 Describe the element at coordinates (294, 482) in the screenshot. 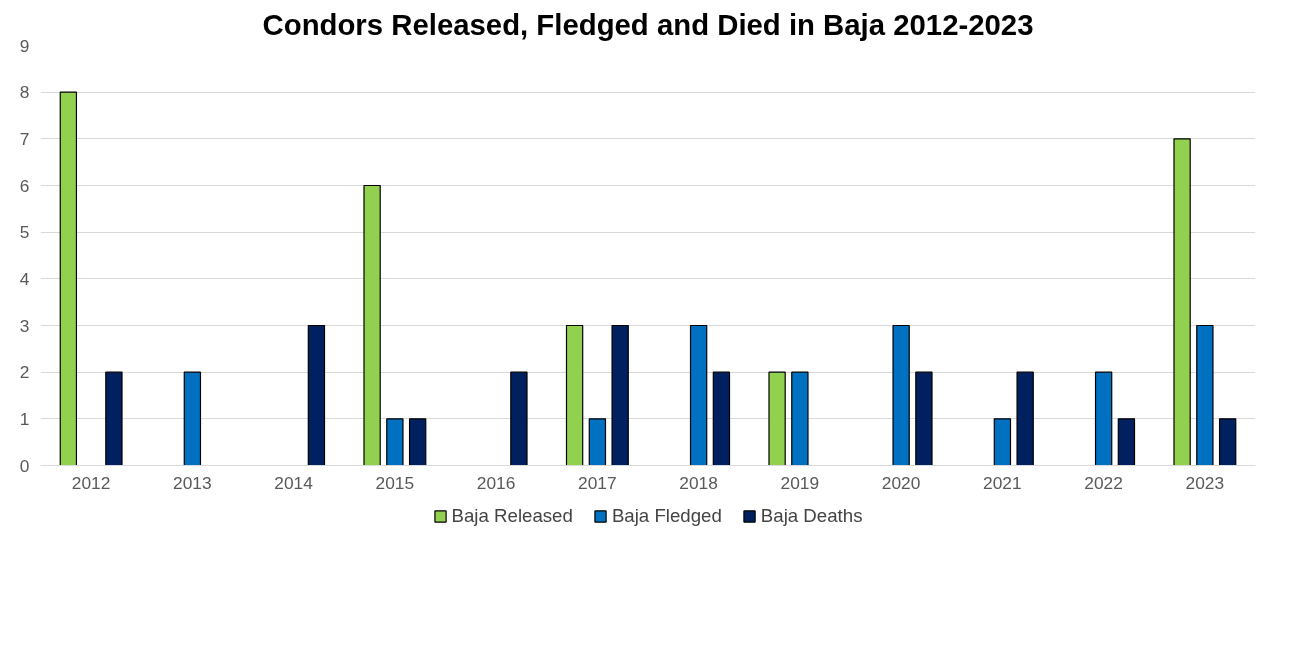

I see `x-tick-label: 2014` at that location.